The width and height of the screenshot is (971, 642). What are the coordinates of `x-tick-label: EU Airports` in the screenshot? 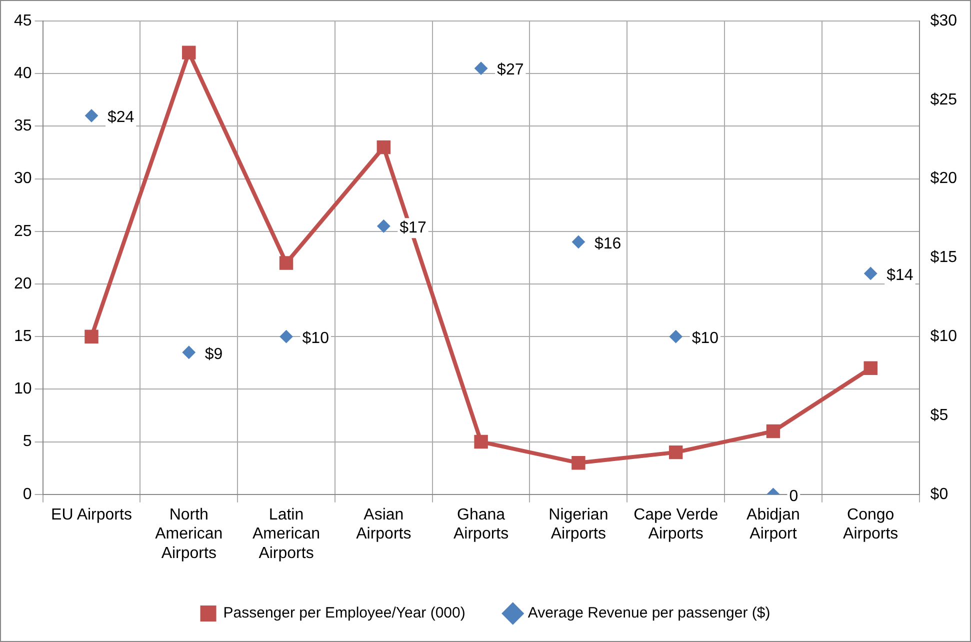 It's located at (91, 515).